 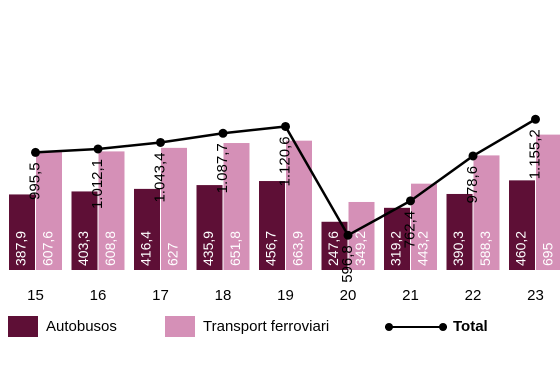 I want to click on label-total-17: 1.043,4, so click(x=159, y=177).